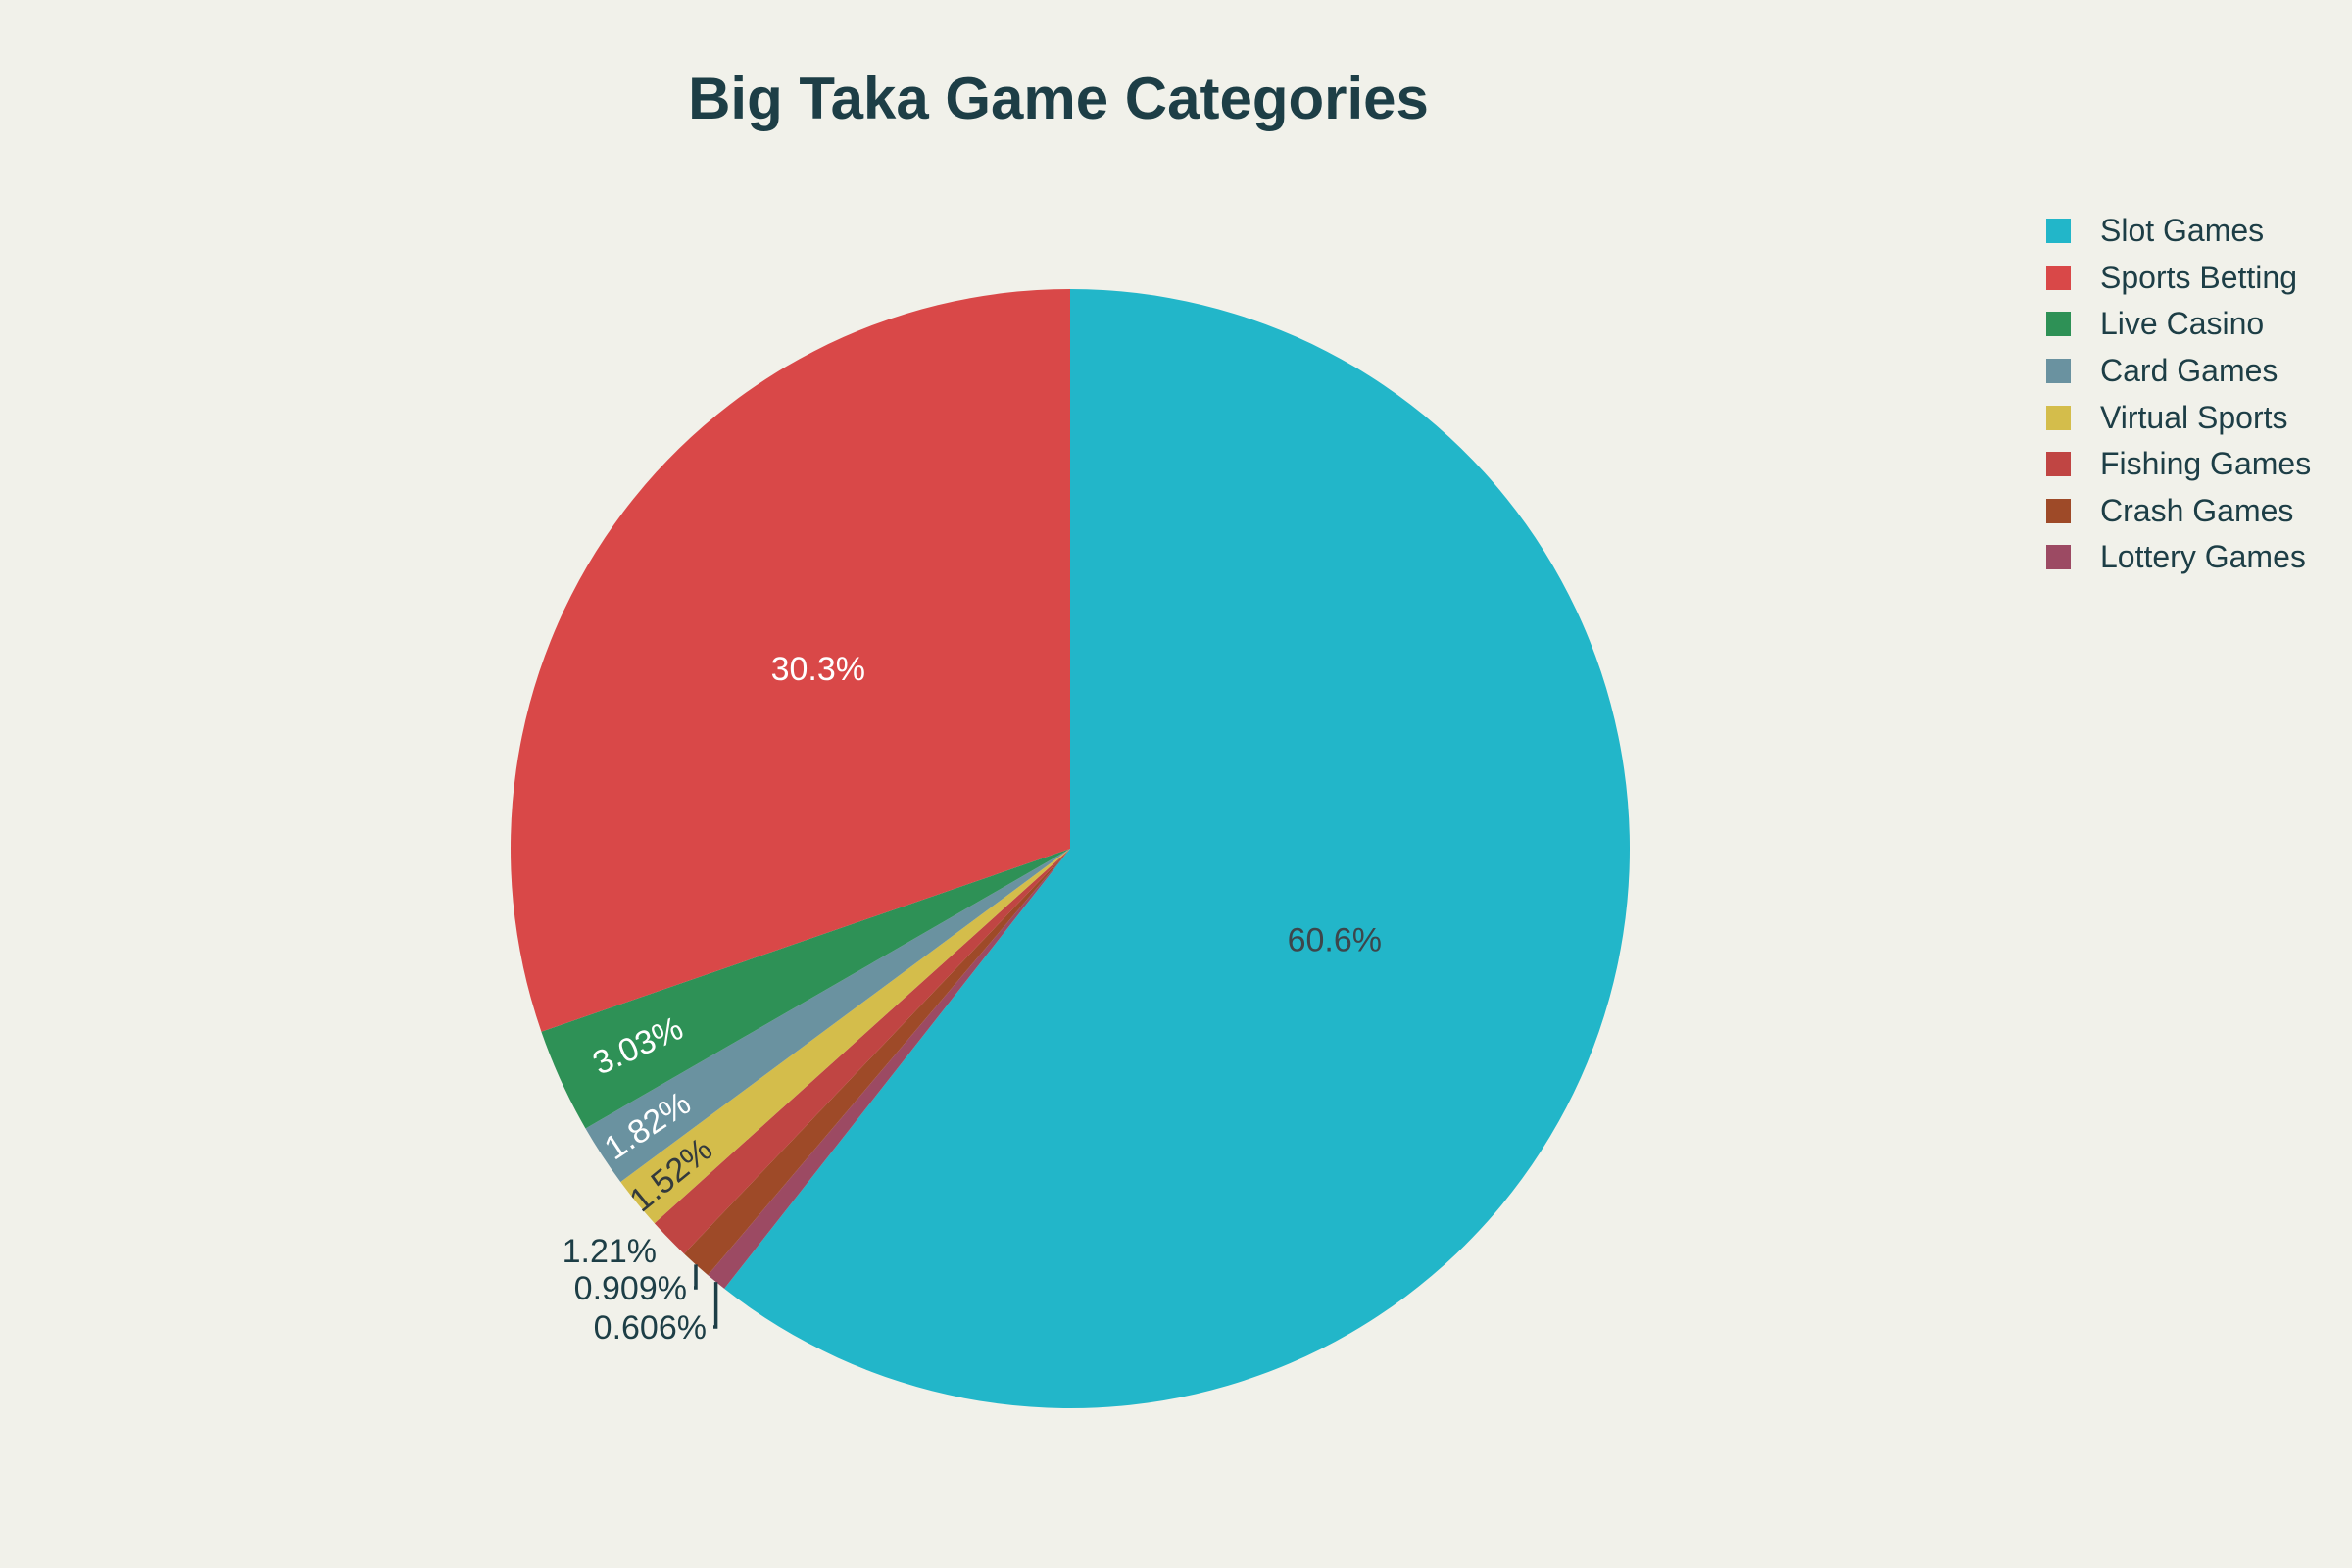 This screenshot has width=2352, height=1568. I want to click on pie-slice-crash-games, so click(877, 1062).